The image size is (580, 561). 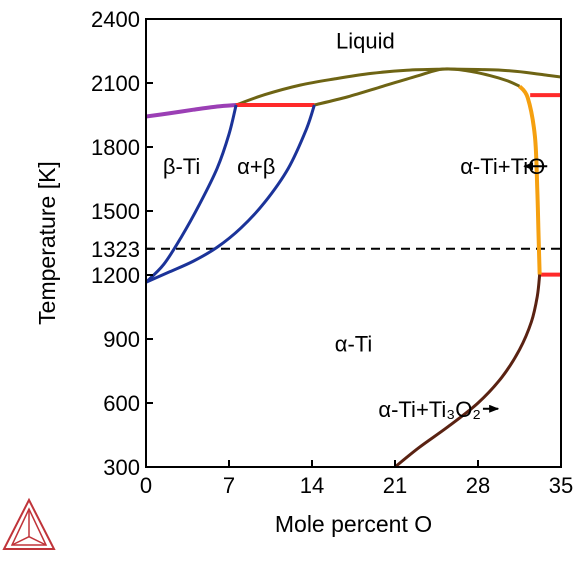 I want to click on phase-label-ti: α-Ti, so click(x=354, y=343).